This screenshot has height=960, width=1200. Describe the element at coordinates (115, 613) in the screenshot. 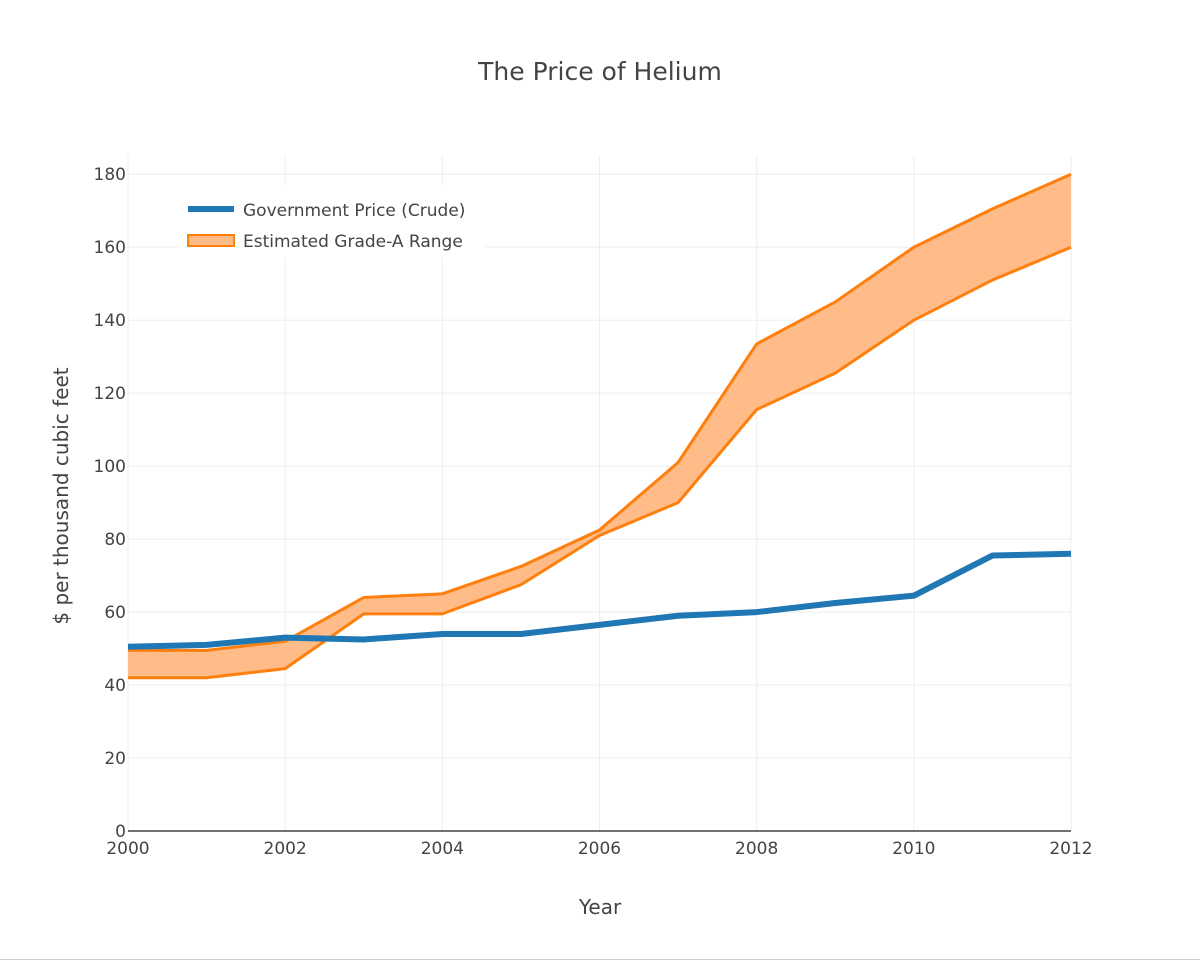

I see `y-tick-label: 60` at that location.